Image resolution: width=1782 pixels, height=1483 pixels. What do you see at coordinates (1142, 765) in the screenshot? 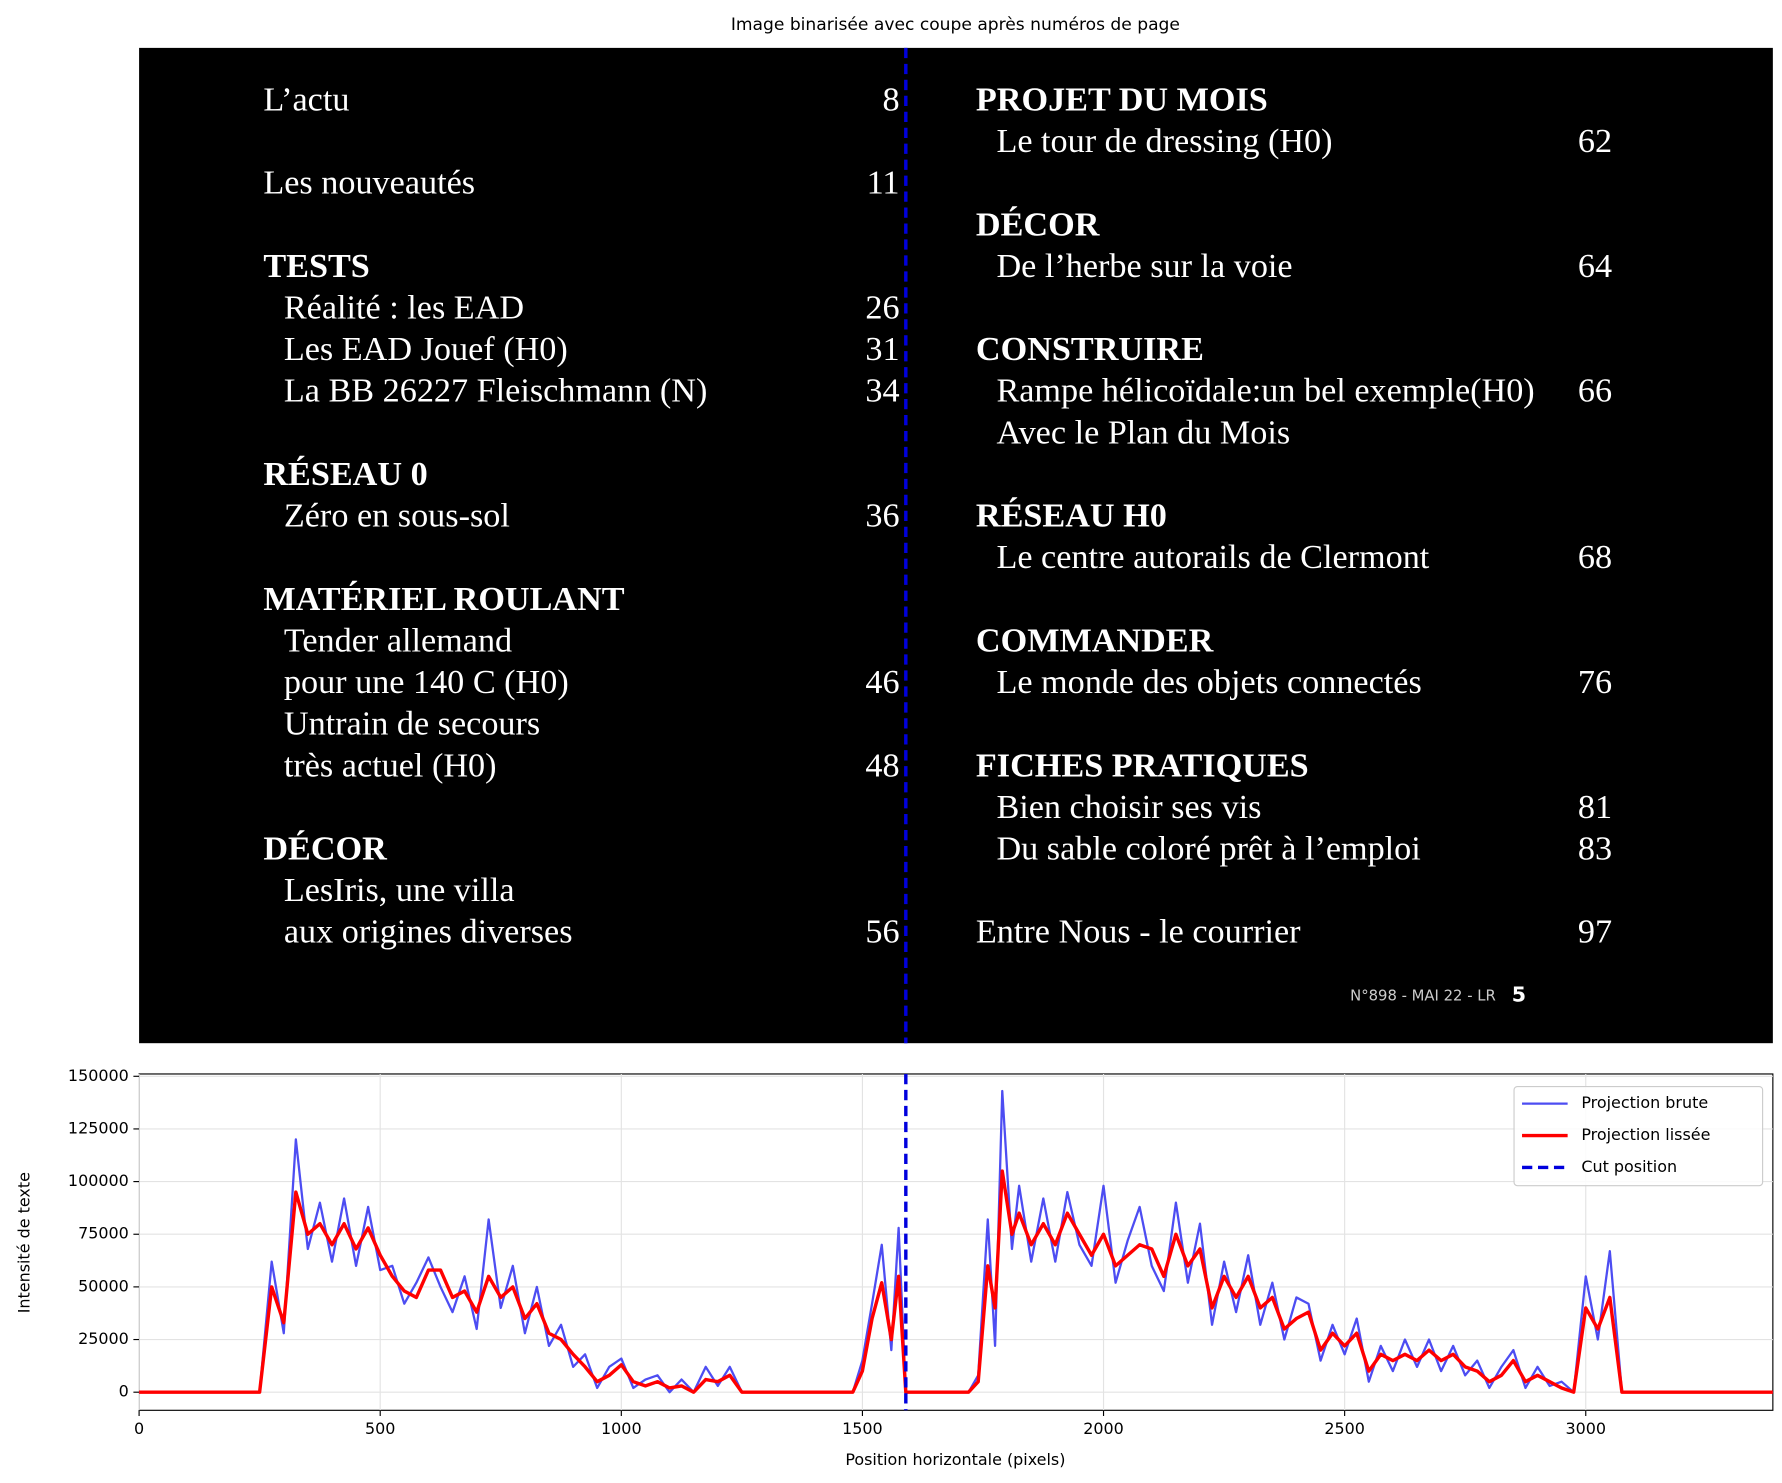
I see `section-heading: FICHES PRATIQUES` at bounding box center [1142, 765].